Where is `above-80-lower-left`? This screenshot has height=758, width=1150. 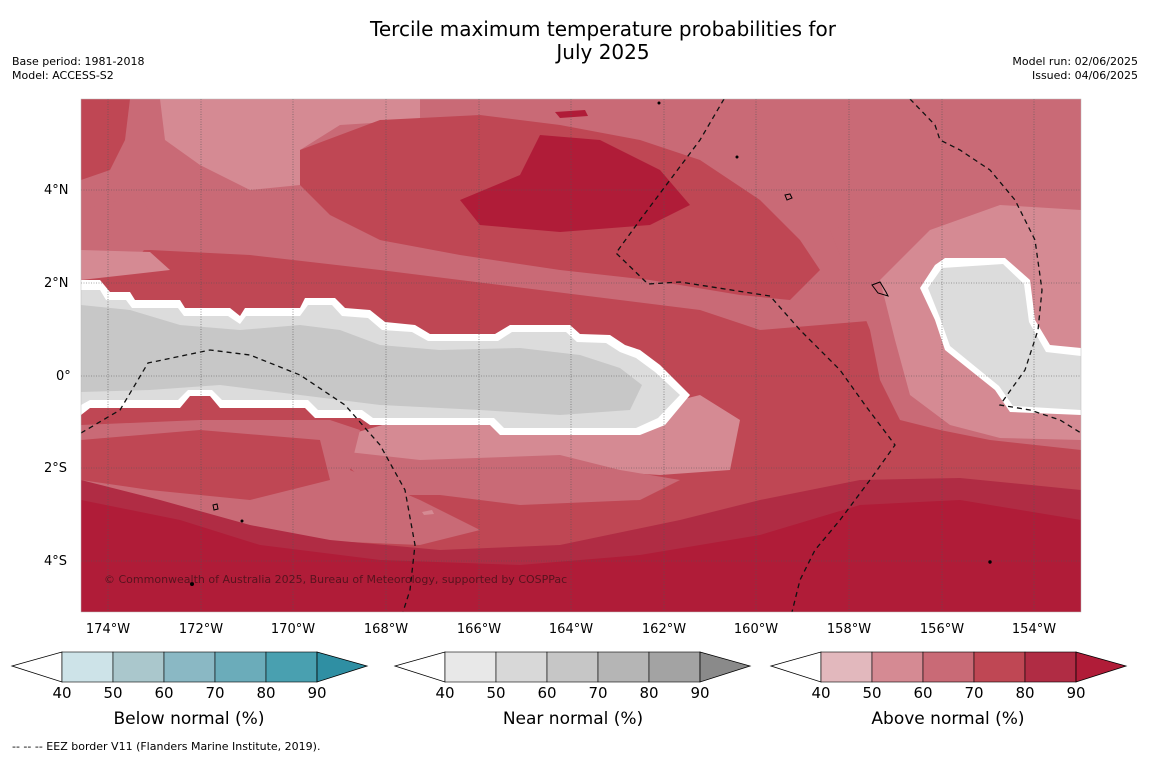 above-80-lower-left is located at coordinates (205, 465).